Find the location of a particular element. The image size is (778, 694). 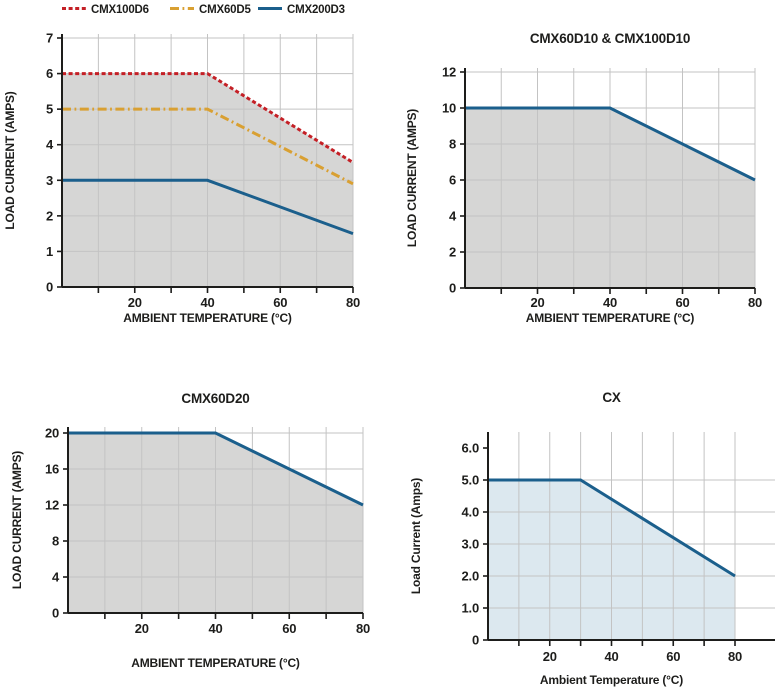

y-tick-label: 3 is located at coordinates (49, 180).